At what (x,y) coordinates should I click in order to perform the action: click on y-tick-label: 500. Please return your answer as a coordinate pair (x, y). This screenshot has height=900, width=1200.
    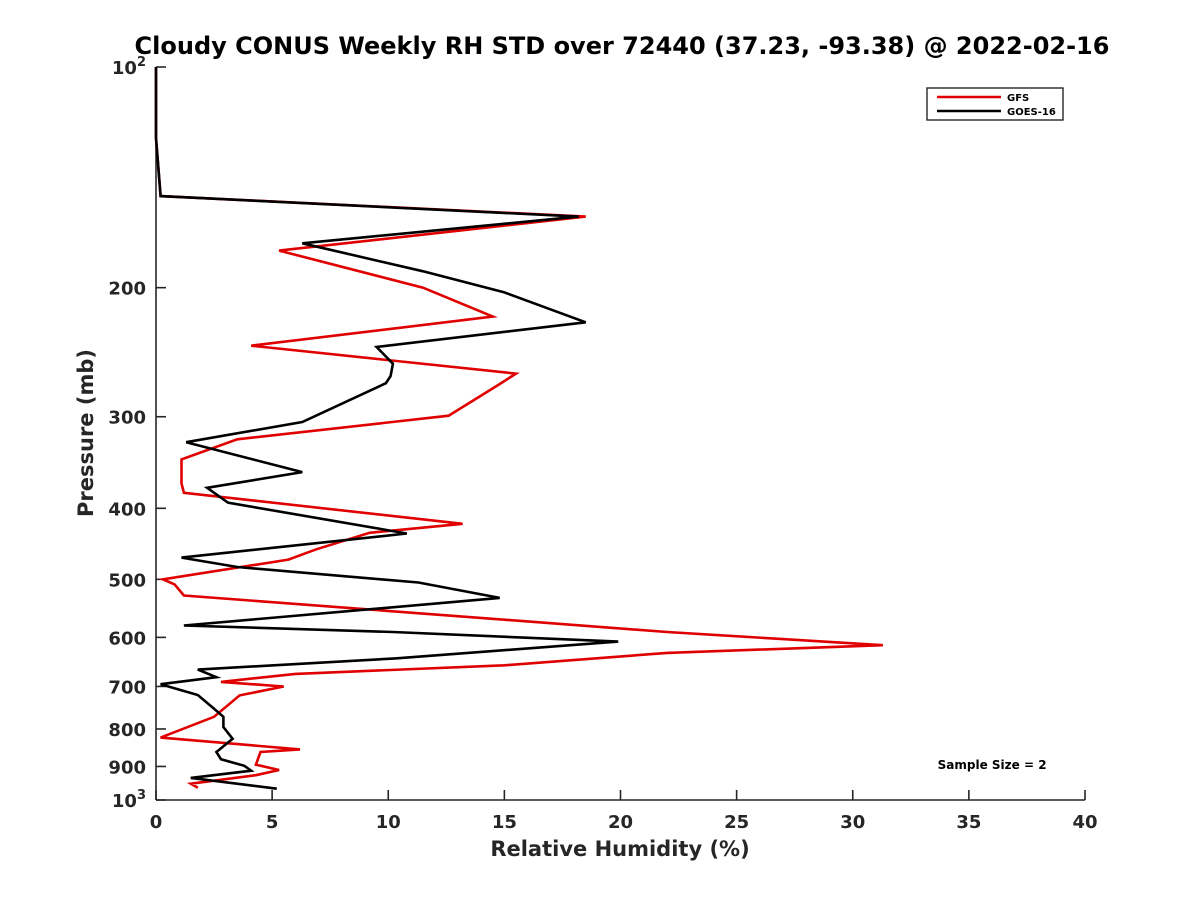
    Looking at the image, I should click on (127, 580).